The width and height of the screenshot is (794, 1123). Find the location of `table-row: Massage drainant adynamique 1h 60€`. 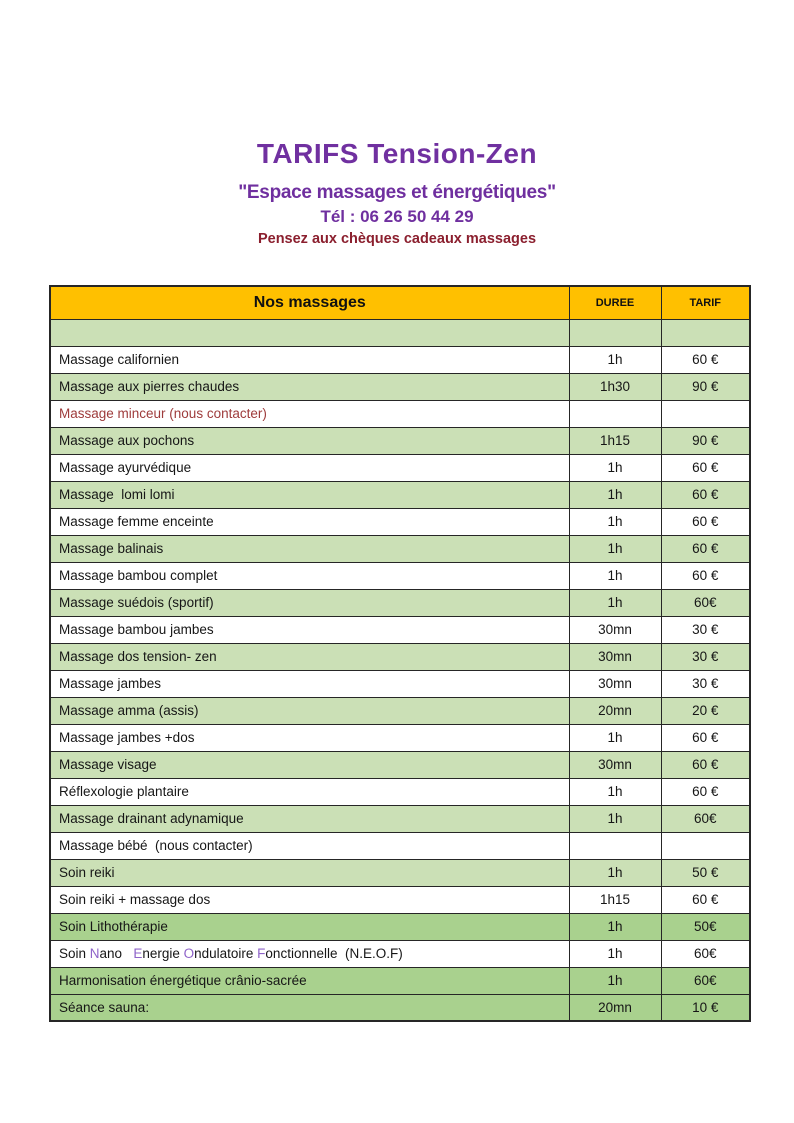

table-row: Massage drainant adynamique 1h 60€ is located at coordinates (400, 818).